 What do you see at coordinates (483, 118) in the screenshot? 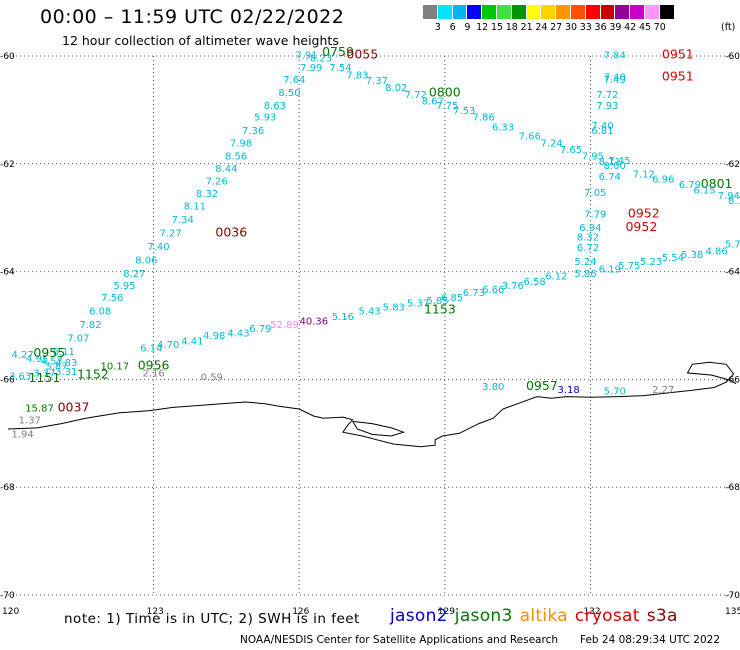
I see `wave-height-label: 7.86` at bounding box center [483, 118].